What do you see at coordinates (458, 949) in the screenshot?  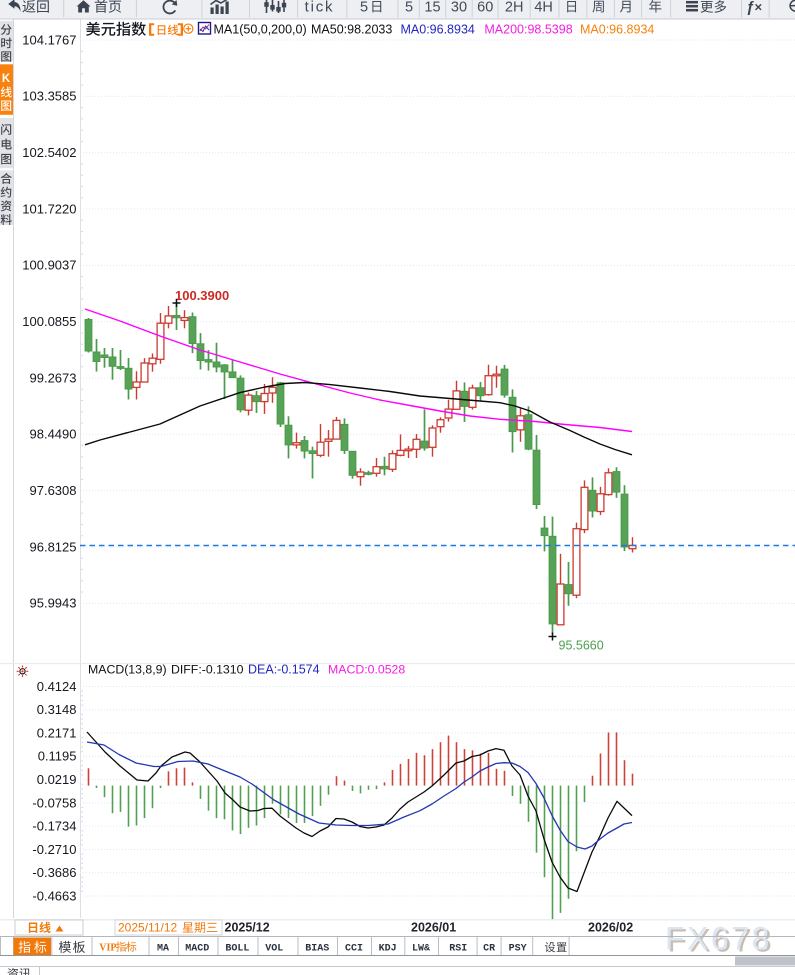 I see `svg-text: RSI` at bounding box center [458, 949].